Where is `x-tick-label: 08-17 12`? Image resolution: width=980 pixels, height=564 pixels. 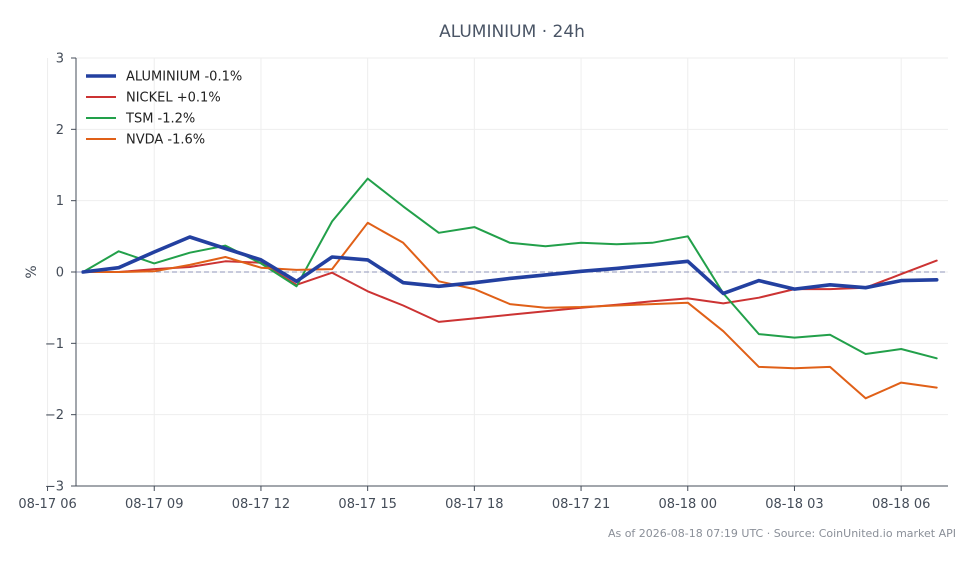
x-tick-label: 08-17 12 is located at coordinates (261, 504).